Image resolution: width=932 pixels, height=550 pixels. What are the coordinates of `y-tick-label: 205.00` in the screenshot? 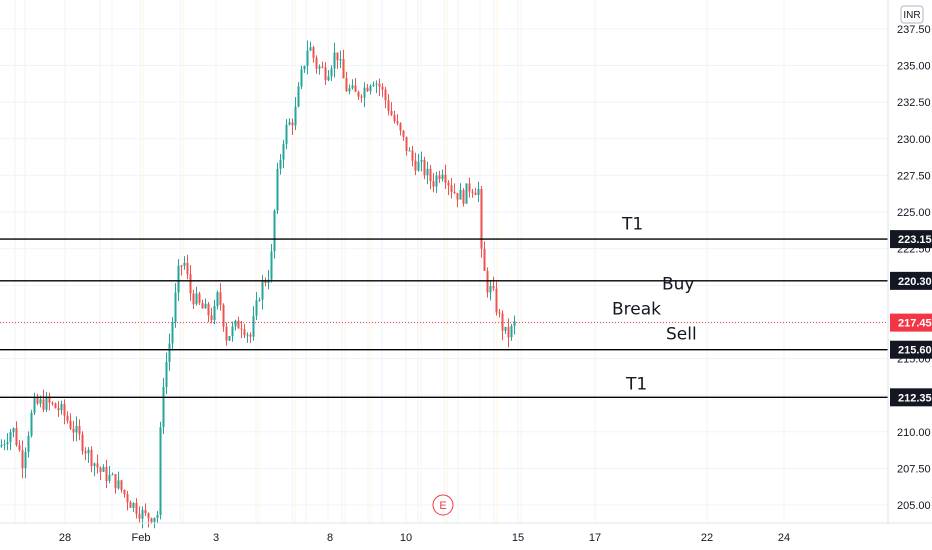 It's located at (914, 506).